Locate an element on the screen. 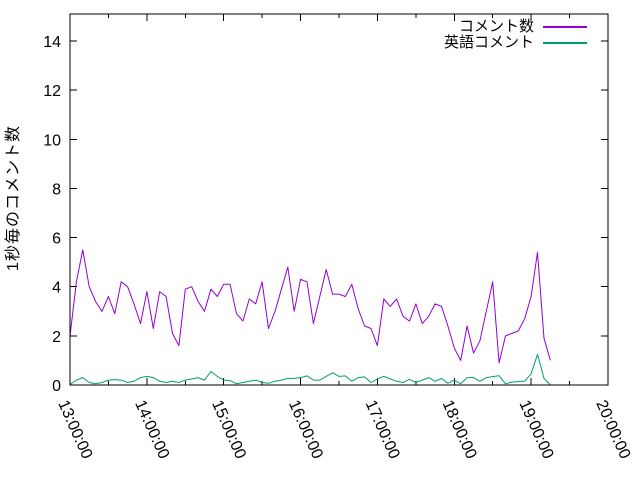 This screenshot has width=640, height=480. x-tick-label: 15:00:00 is located at coordinates (228, 430).